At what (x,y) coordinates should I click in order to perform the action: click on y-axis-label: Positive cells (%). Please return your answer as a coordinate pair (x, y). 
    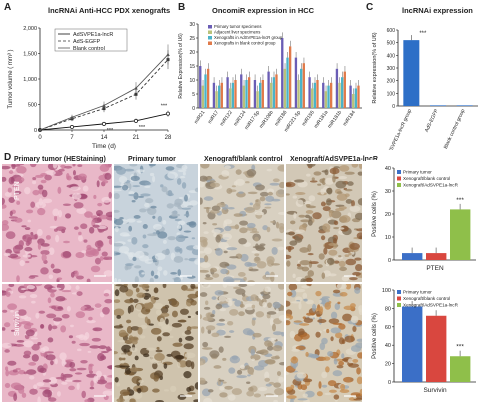
    Looking at the image, I should click on (375, 336).